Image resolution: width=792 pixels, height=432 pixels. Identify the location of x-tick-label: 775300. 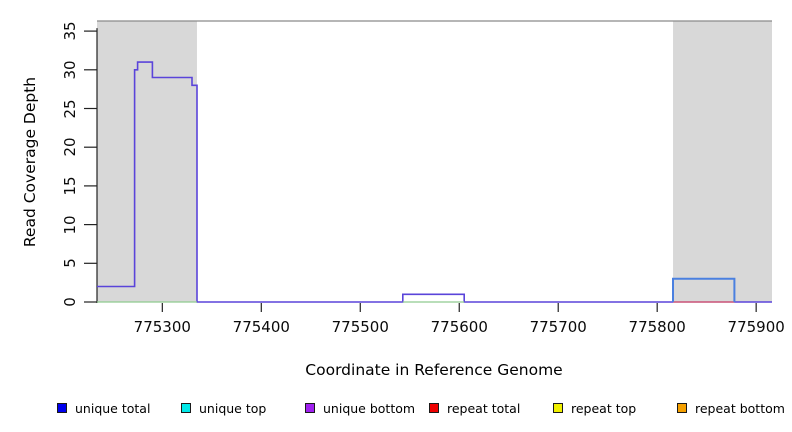
(162, 327).